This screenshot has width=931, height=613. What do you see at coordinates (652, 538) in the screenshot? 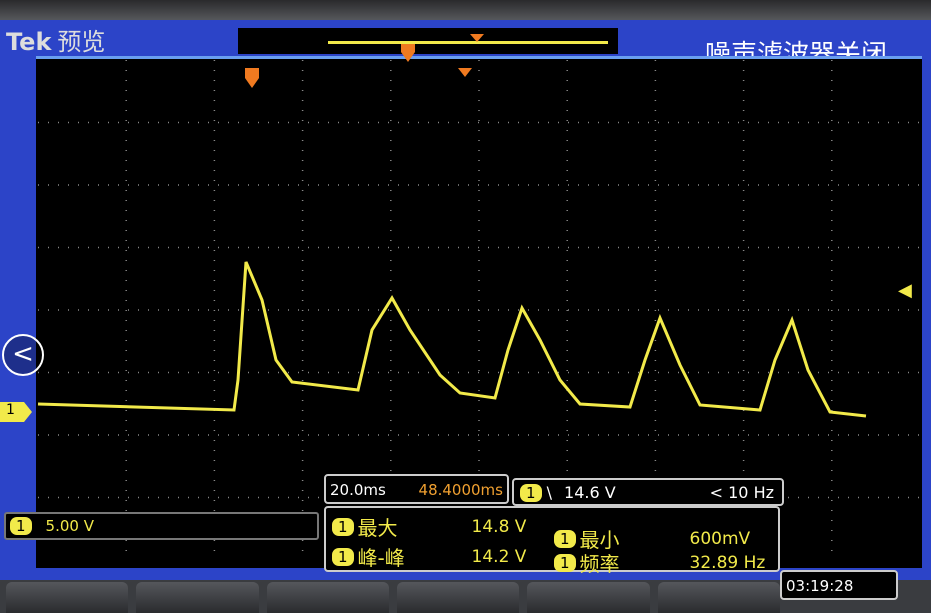
I see `measurement-min: 1 最小 600mV` at bounding box center [652, 538].